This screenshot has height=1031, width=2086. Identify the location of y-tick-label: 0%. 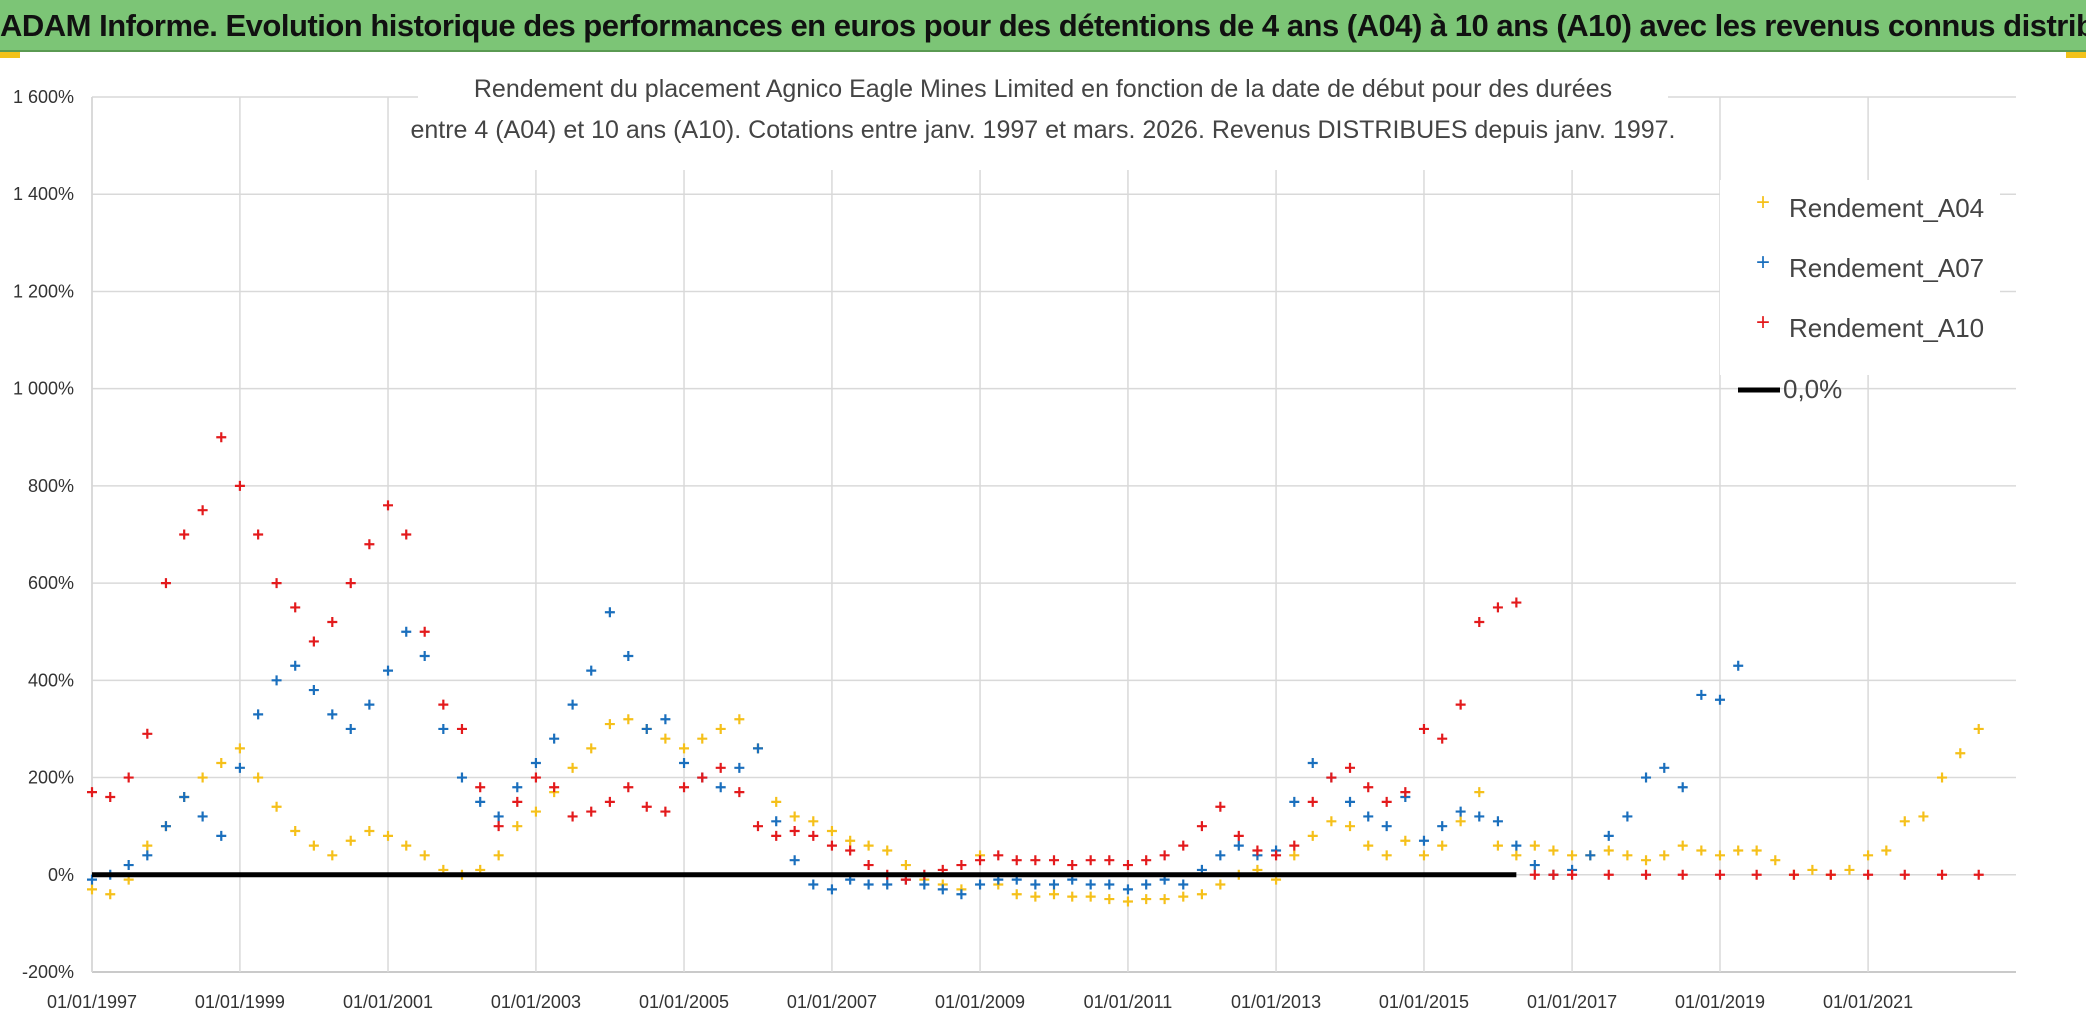
(61, 875).